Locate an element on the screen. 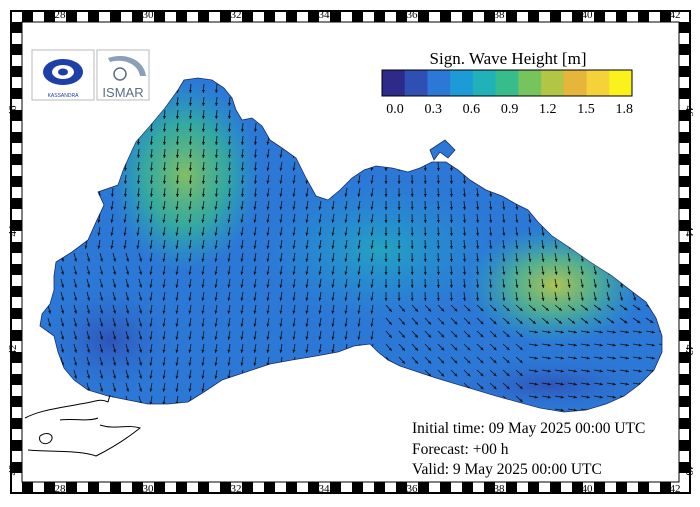  kassandra-logo: KASSANDRA is located at coordinates (63, 75).